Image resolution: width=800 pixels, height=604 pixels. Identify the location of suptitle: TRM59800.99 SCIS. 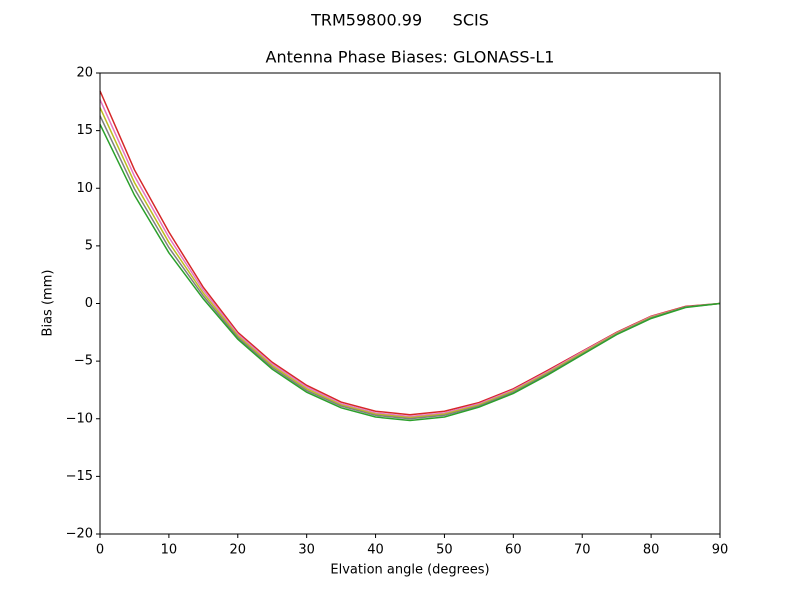
(399, 20).